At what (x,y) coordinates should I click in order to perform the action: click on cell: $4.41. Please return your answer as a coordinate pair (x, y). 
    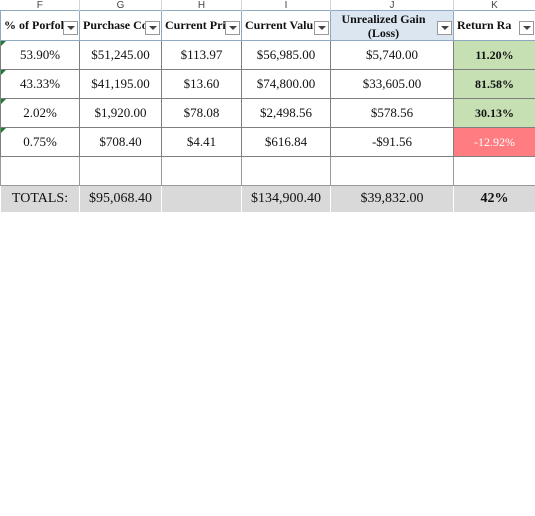
    Looking at the image, I should click on (201, 142).